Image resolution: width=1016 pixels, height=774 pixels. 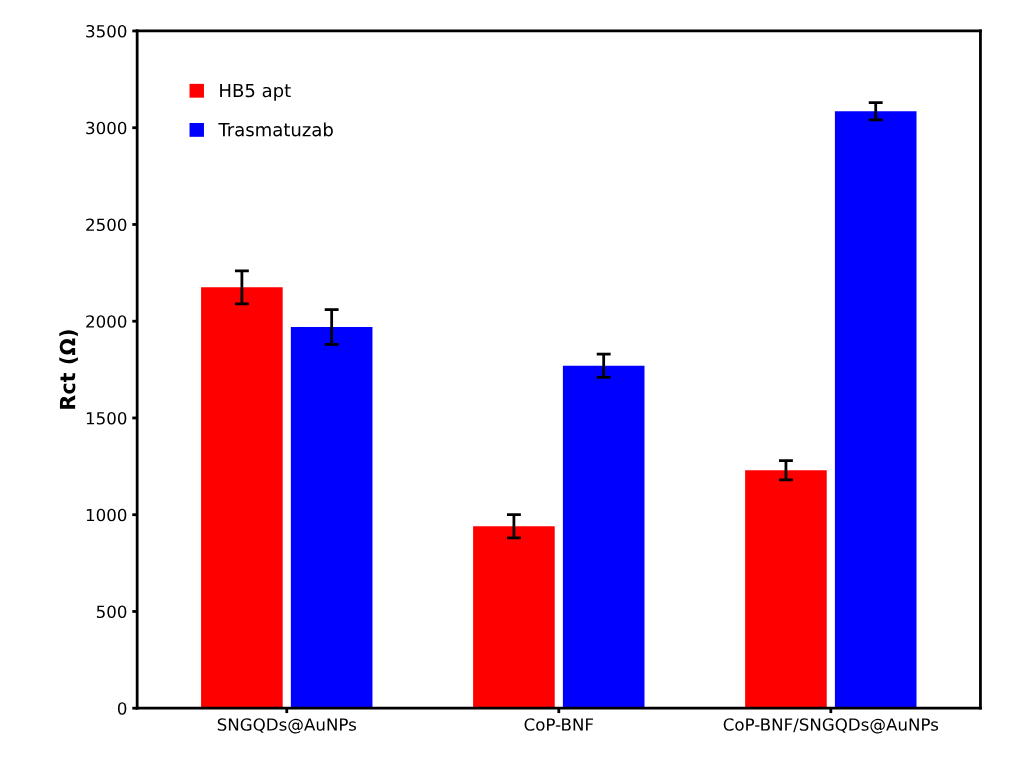 What do you see at coordinates (255, 92) in the screenshot?
I see `legend-label: HB5 apt` at bounding box center [255, 92].